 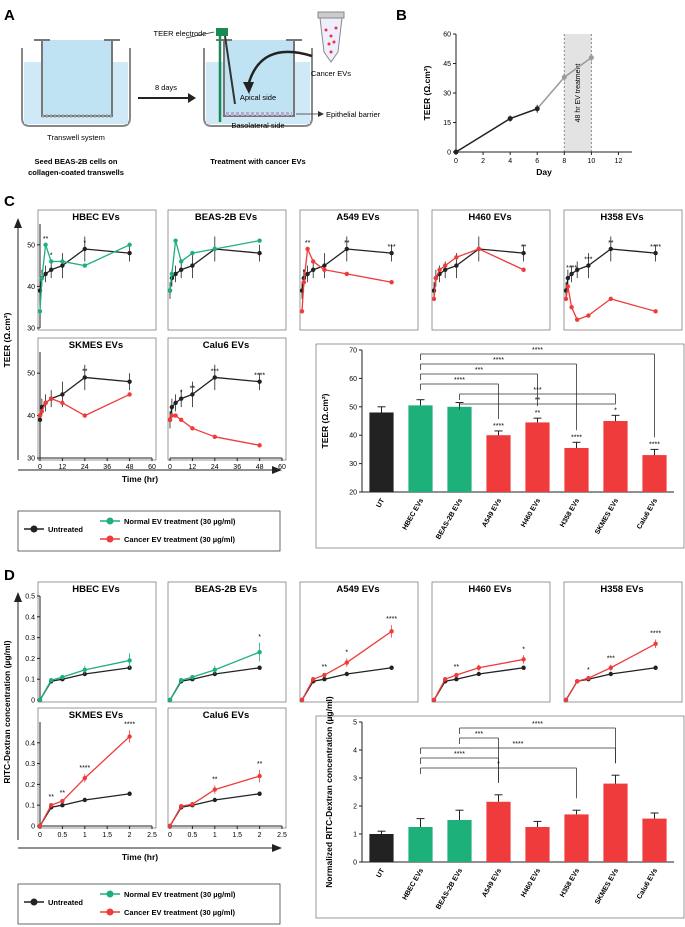 I want to click on c-line-4-frame, so click(x=623, y=270).